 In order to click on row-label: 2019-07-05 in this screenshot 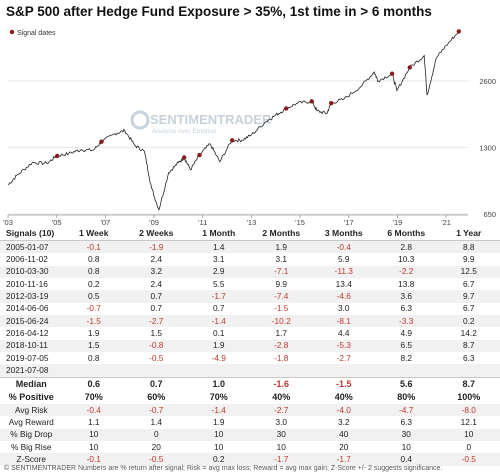, I will do `click(27, 357)`.